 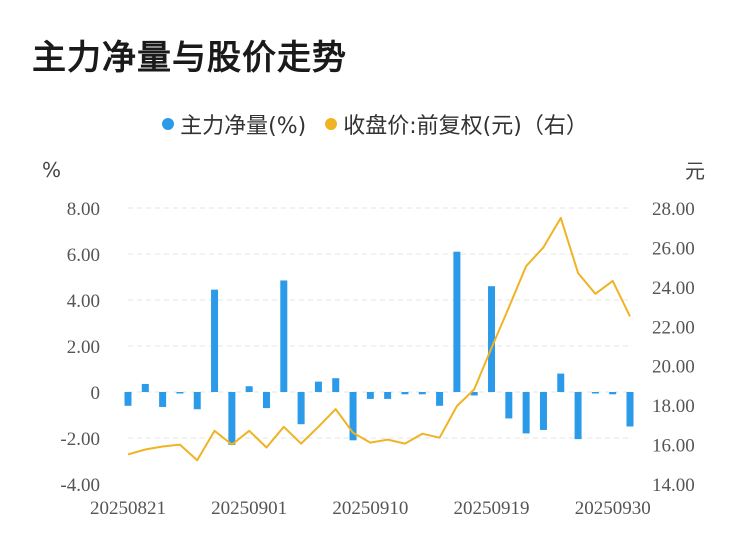 What do you see at coordinates (465, 126) in the screenshot?
I see `legend-line-label: 收盘价:前复权(元)（右）` at bounding box center [465, 126].